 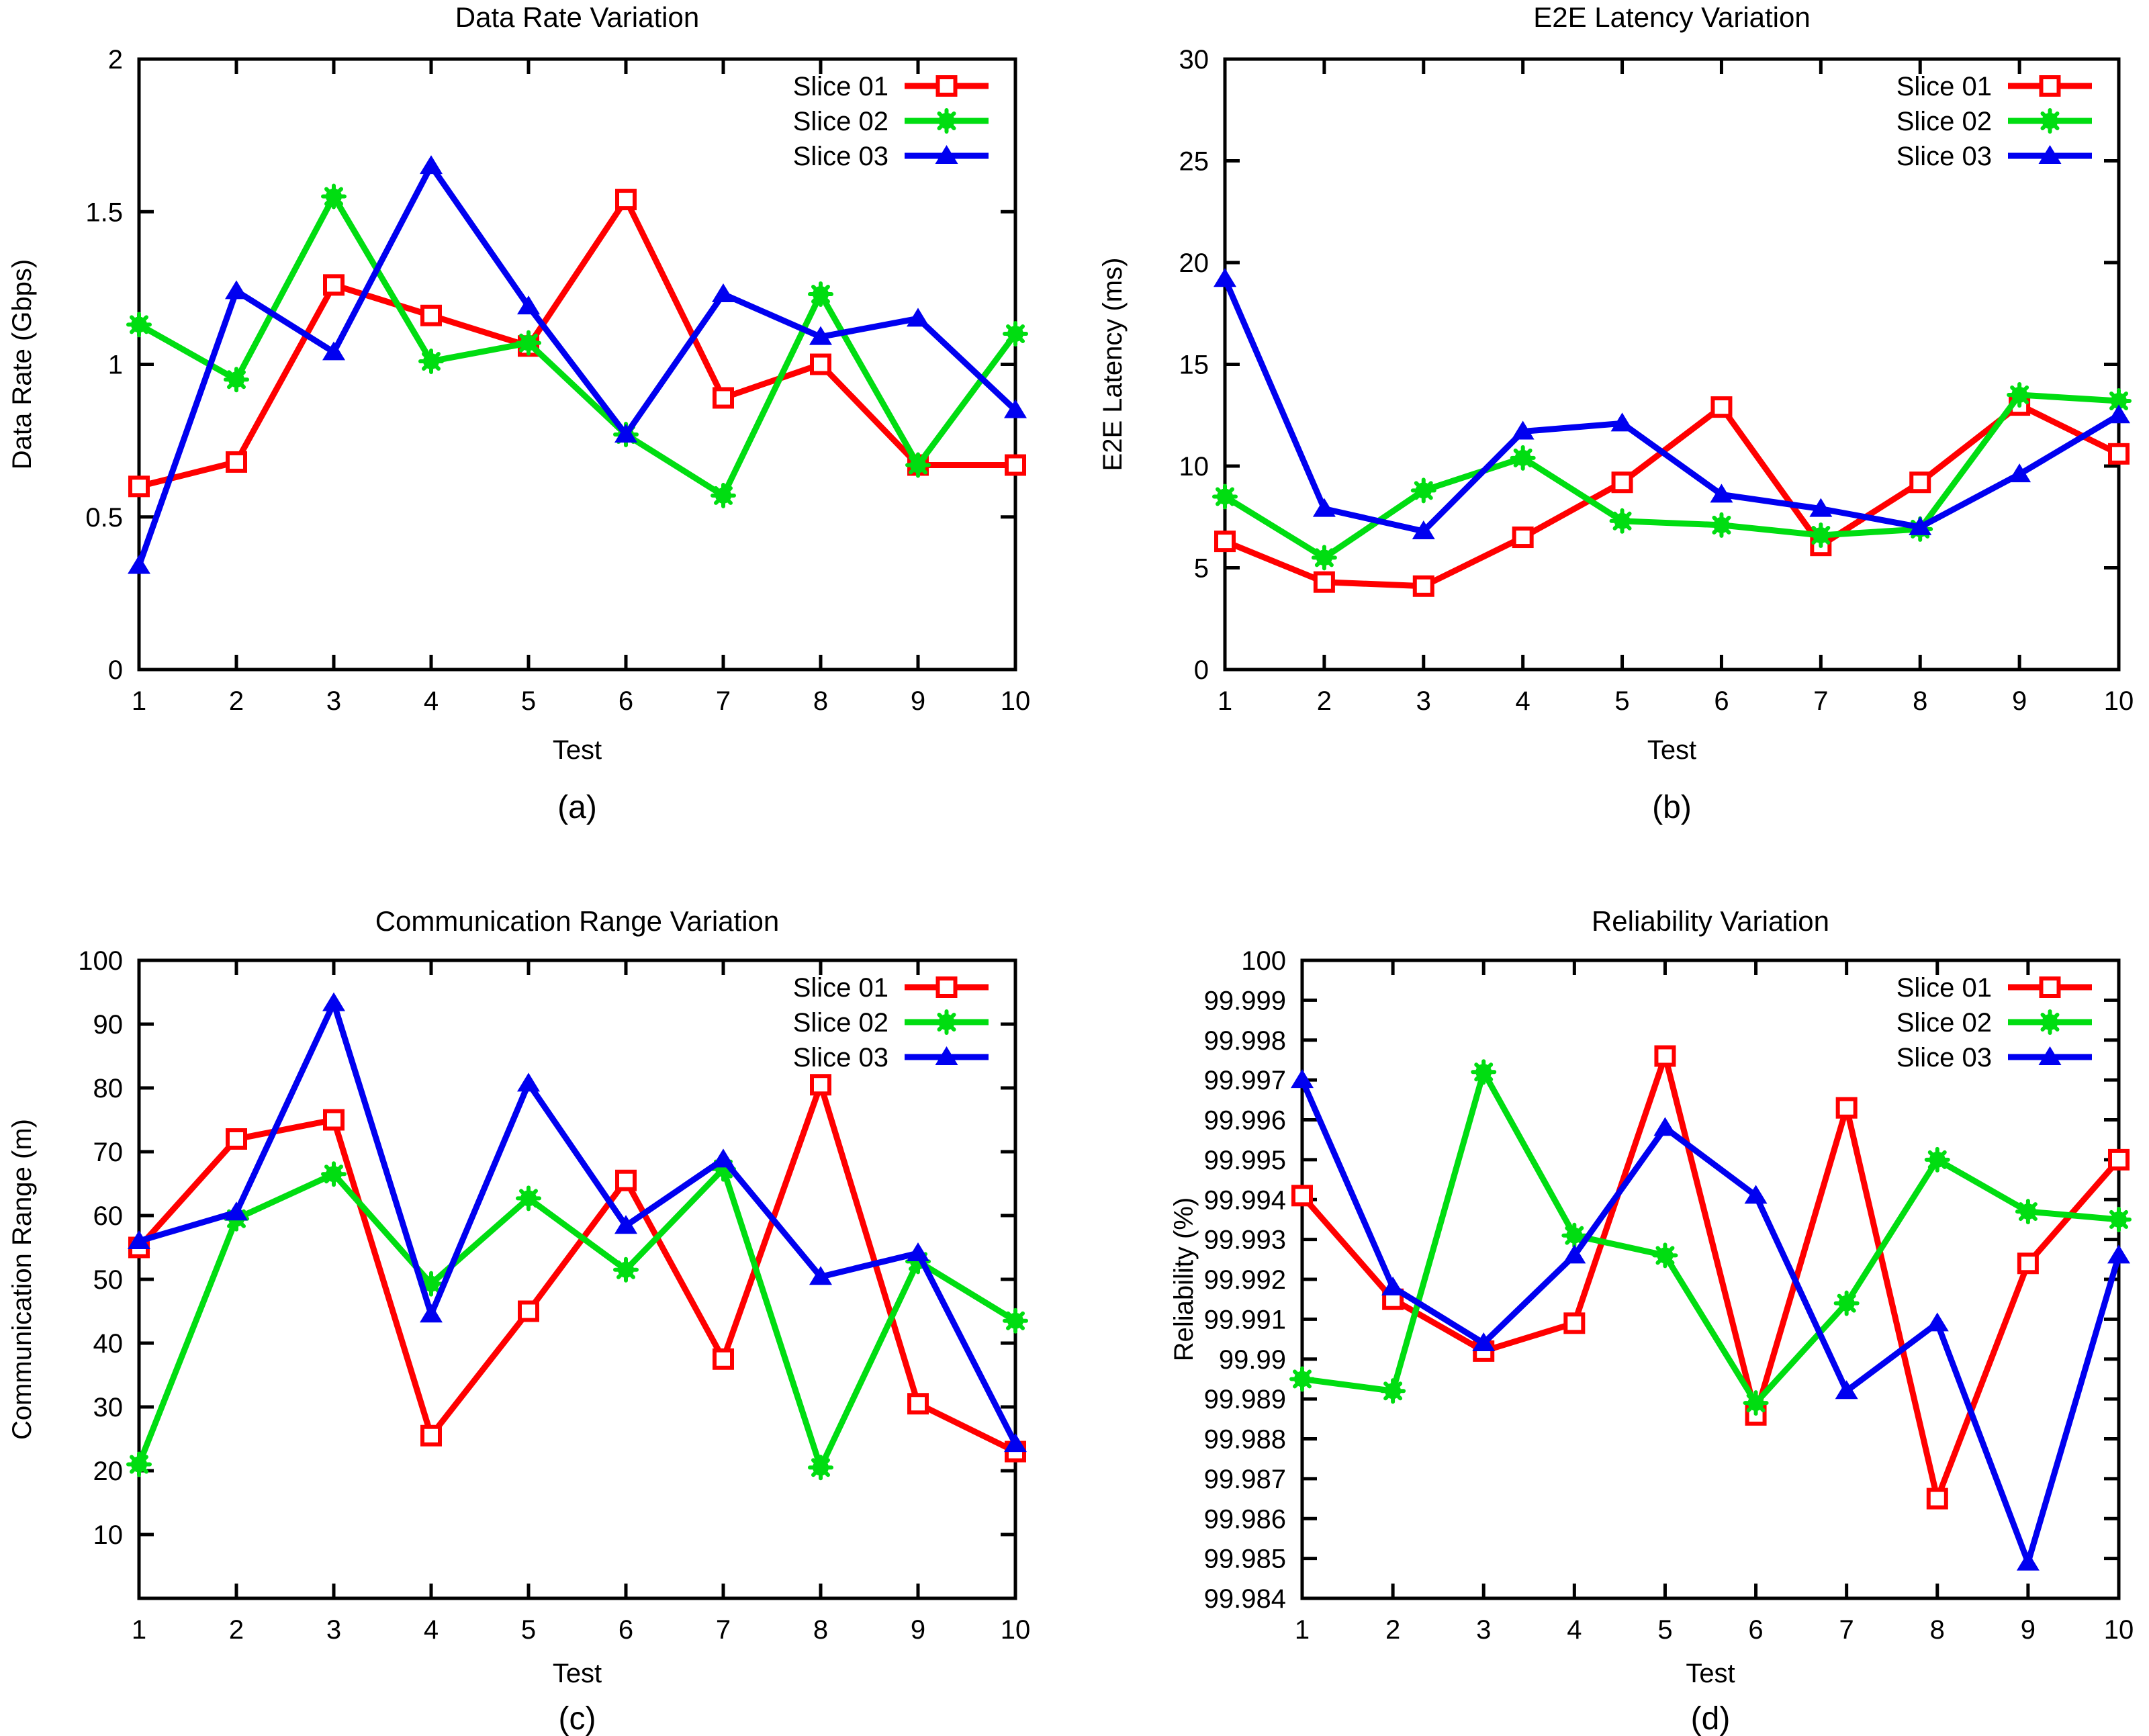 I want to click on x-axis-label: Test, so click(x=577, y=1673).